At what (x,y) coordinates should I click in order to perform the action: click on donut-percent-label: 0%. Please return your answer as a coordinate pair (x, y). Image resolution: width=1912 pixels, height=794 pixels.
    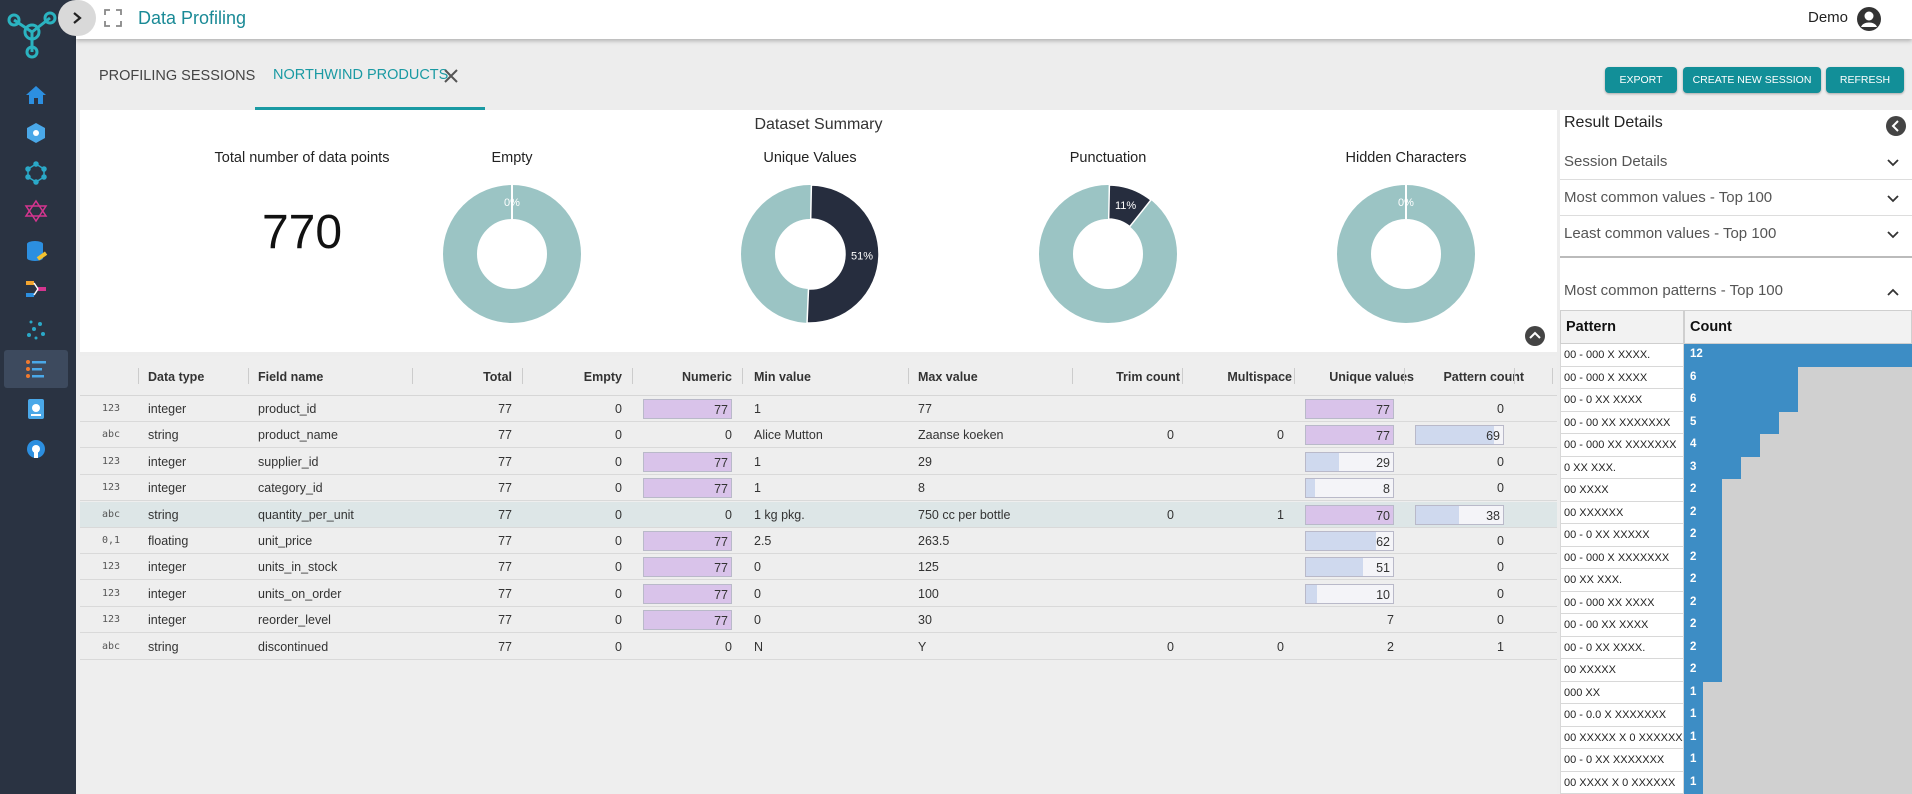
    Looking at the image, I should click on (1406, 203).